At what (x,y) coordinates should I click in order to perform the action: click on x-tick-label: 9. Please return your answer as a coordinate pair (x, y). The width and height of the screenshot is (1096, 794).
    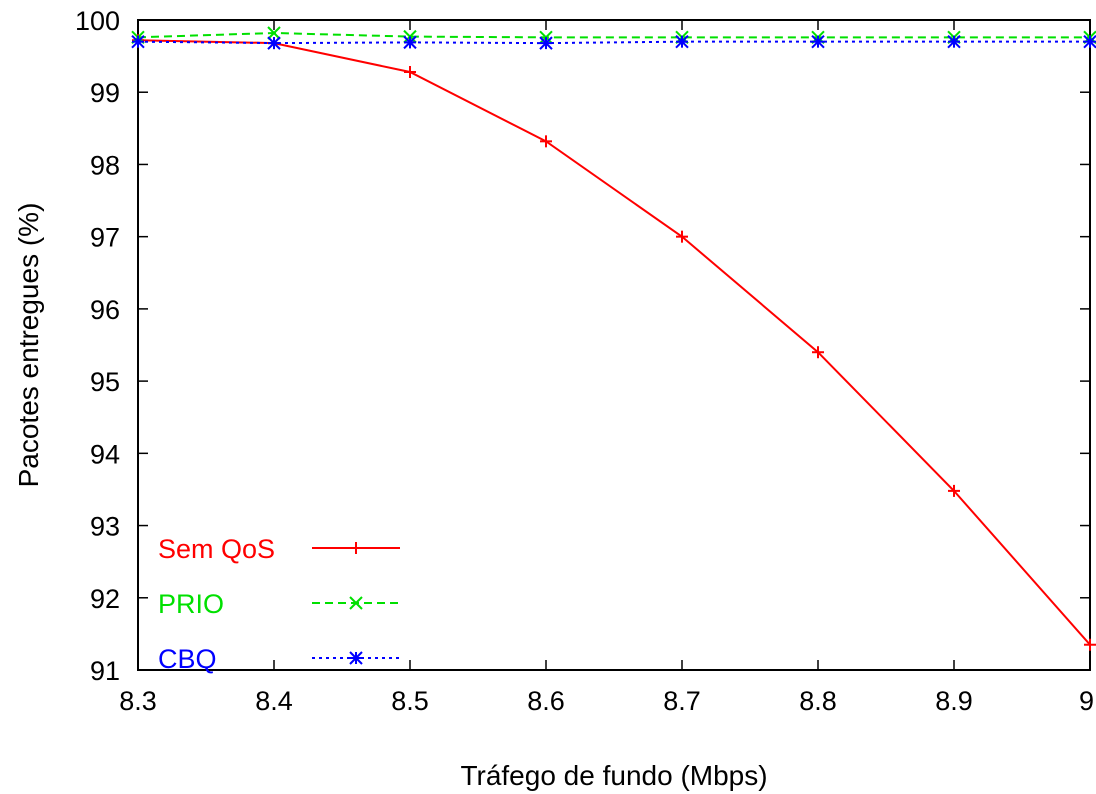
    Looking at the image, I should click on (1086, 701).